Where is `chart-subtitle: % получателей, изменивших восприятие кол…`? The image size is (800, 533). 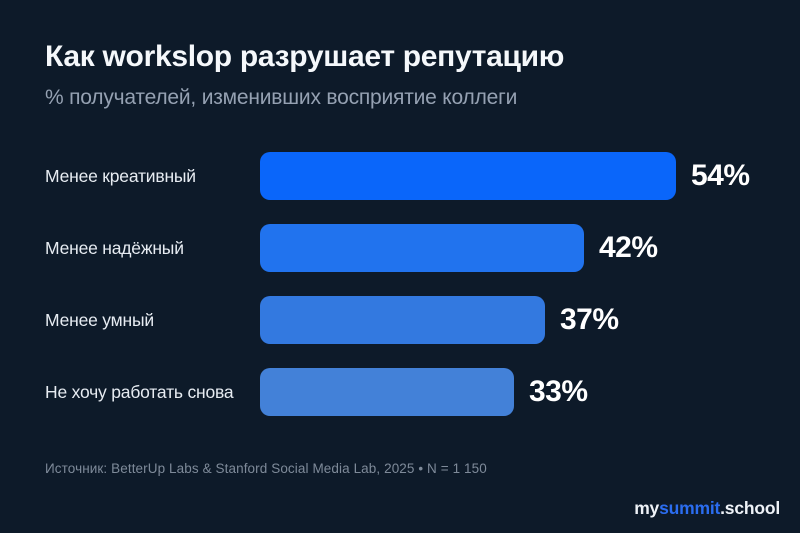 chart-subtitle: % получателей, изменивших восприятие кол… is located at coordinates (281, 97).